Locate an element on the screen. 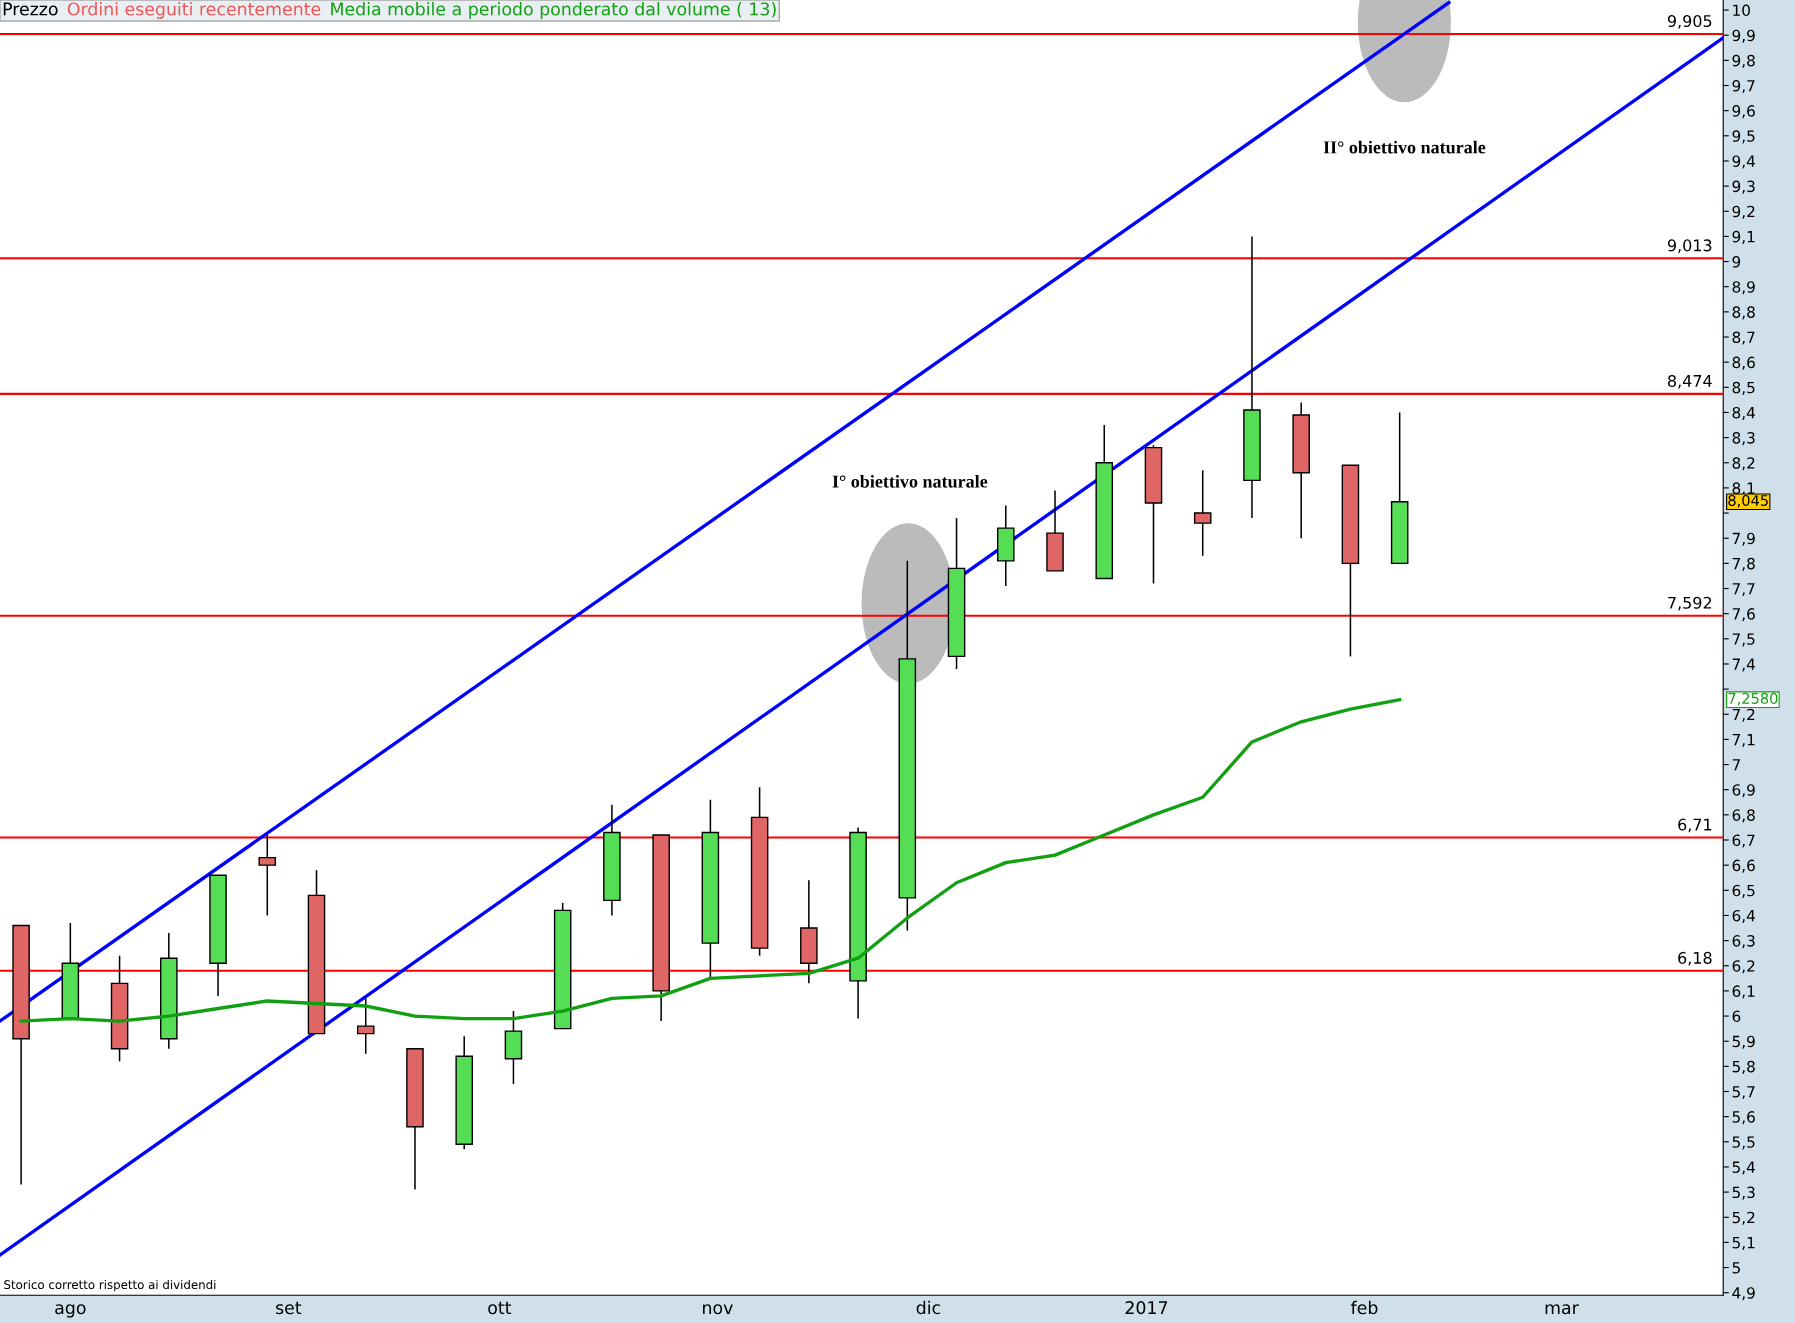 The width and height of the screenshot is (1795, 1323). y-tick-label: 6,2 is located at coordinates (1743, 967).